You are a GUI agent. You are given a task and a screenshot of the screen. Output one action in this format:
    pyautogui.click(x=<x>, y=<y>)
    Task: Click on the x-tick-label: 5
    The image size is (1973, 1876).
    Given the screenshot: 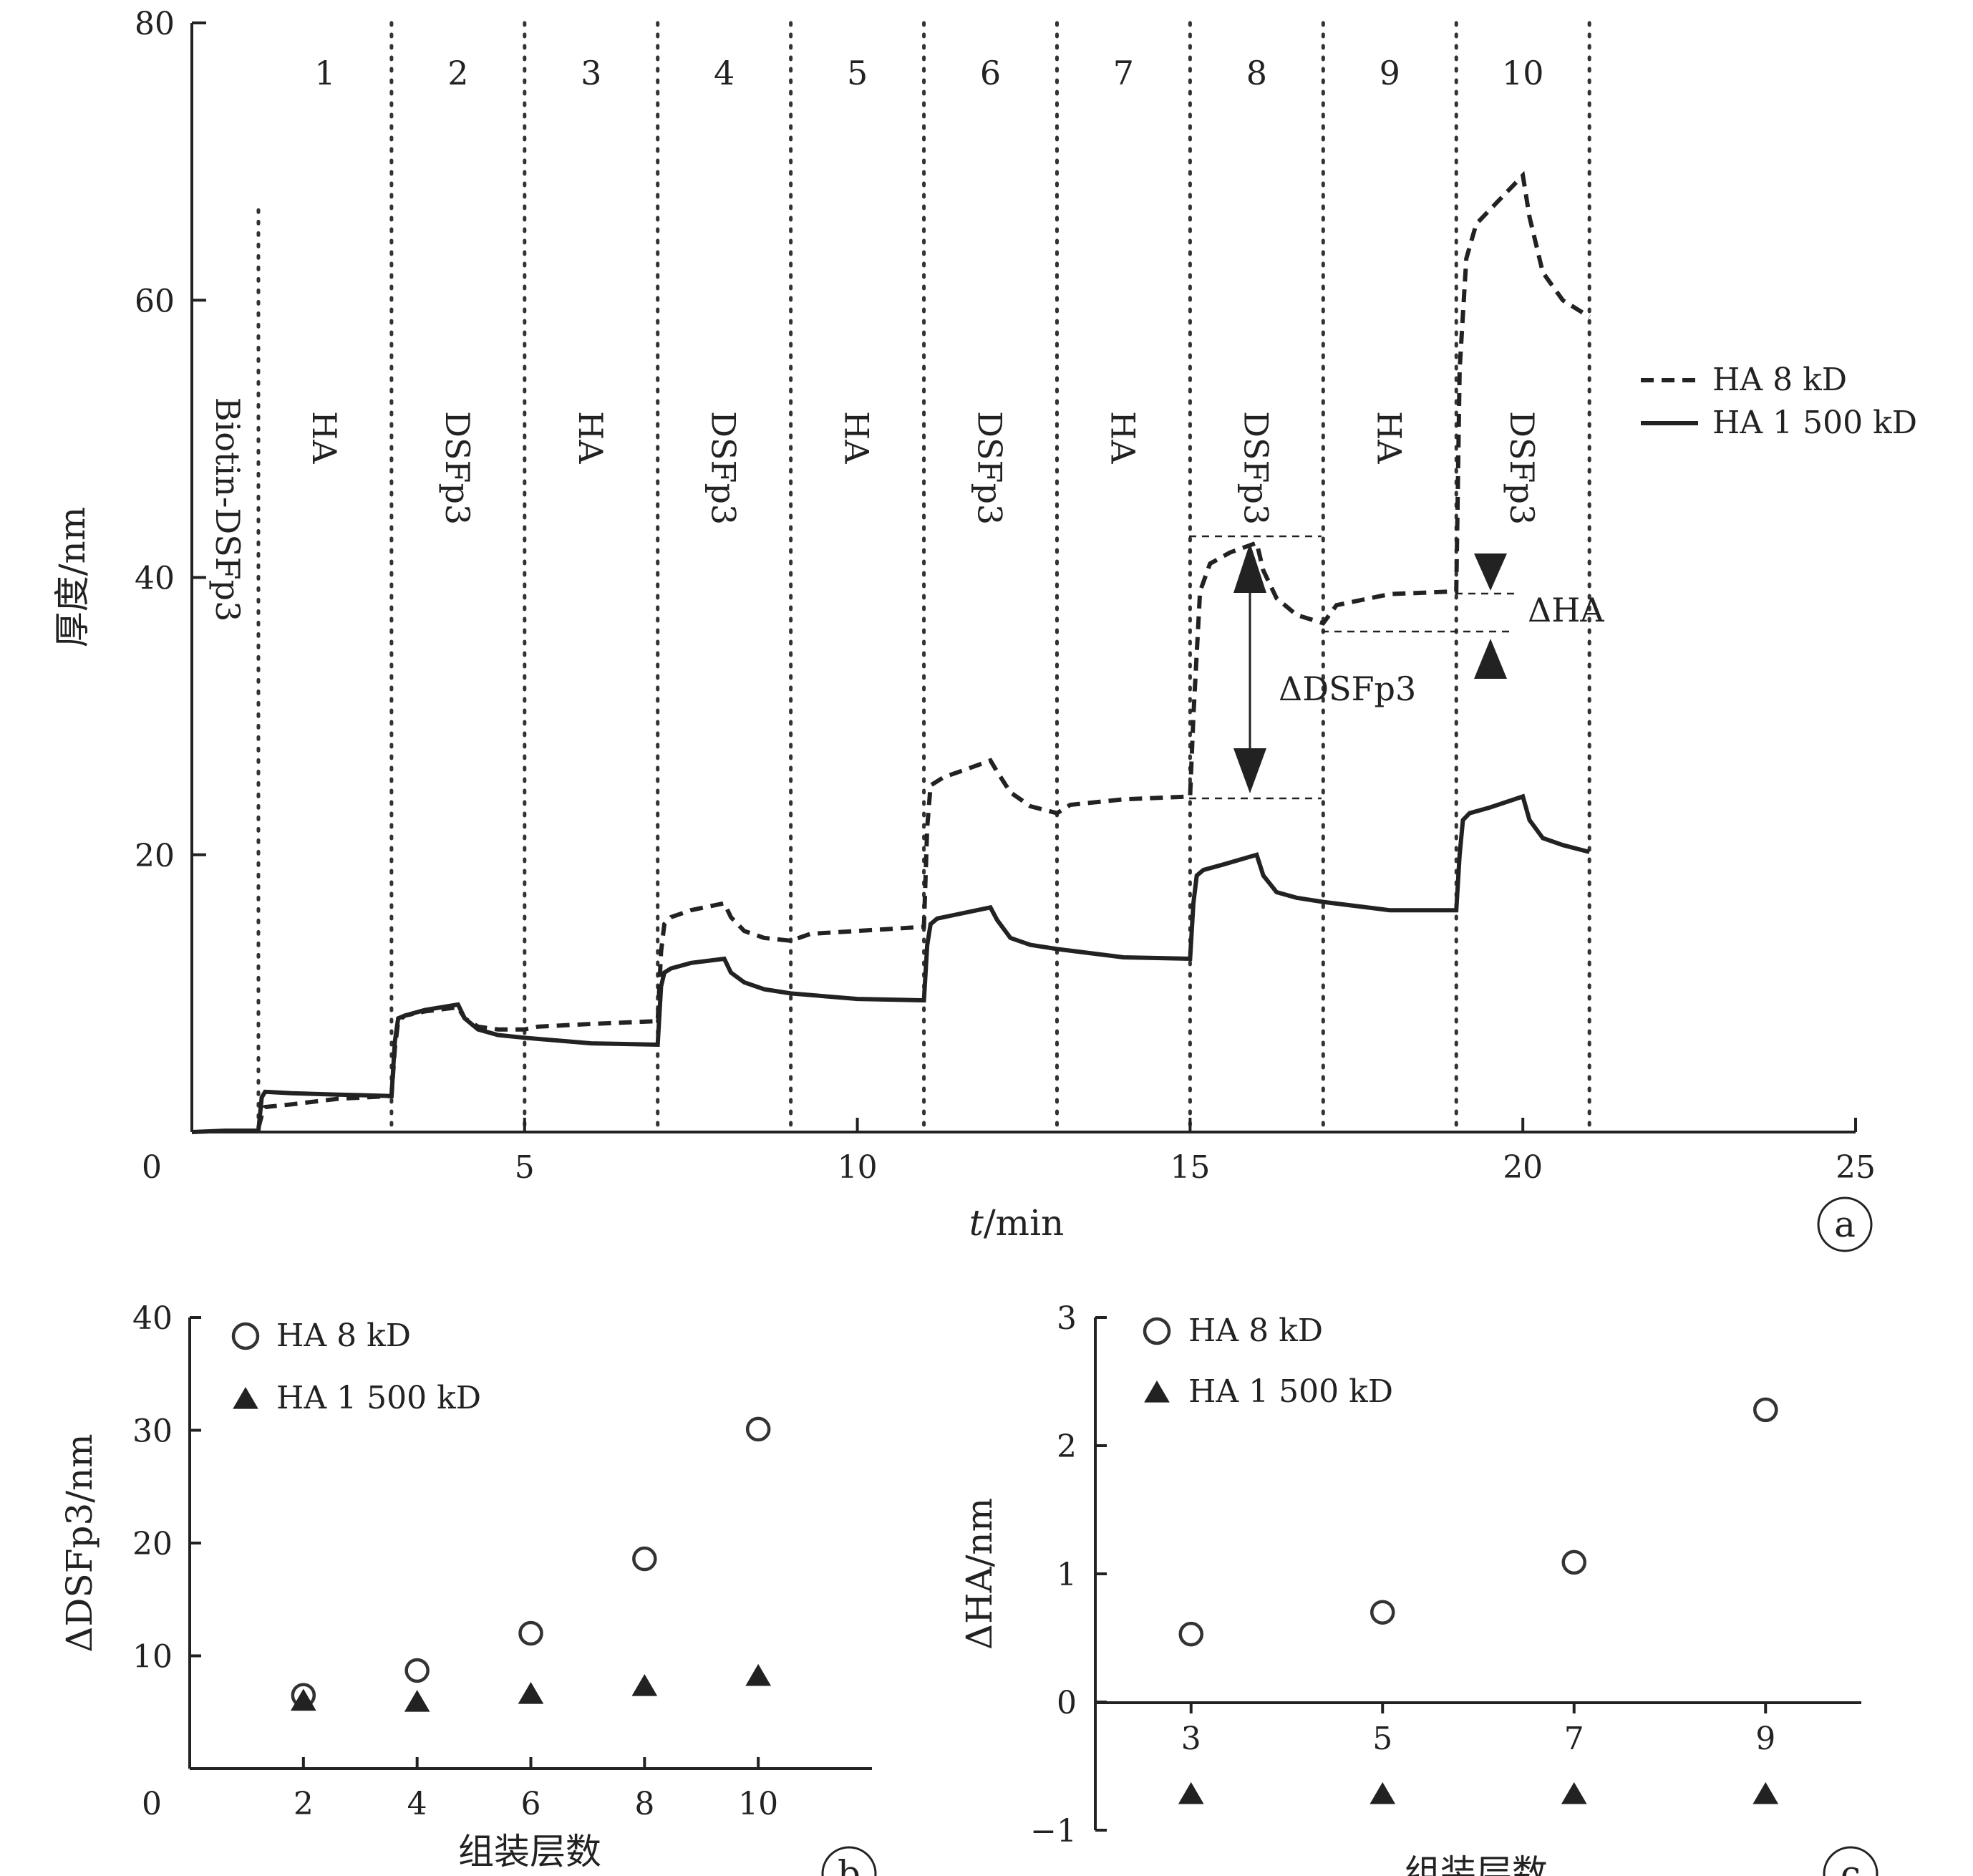 What is the action you would take?
    pyautogui.click(x=1382, y=1739)
    